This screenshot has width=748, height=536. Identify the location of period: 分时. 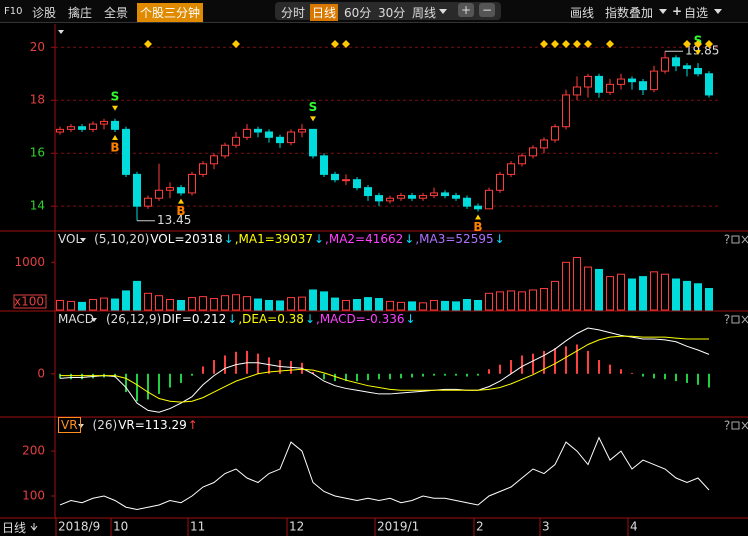
(293, 13).